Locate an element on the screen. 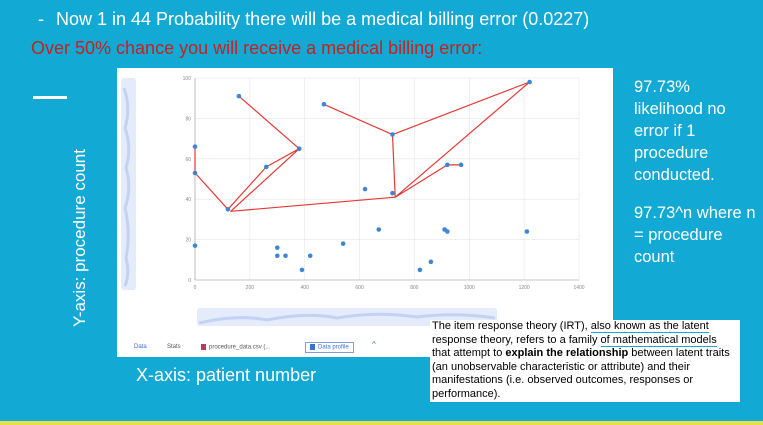 The height and width of the screenshot is (425, 763). note-formula: 97.73^n where n = procedure count is located at coordinates (695, 235).